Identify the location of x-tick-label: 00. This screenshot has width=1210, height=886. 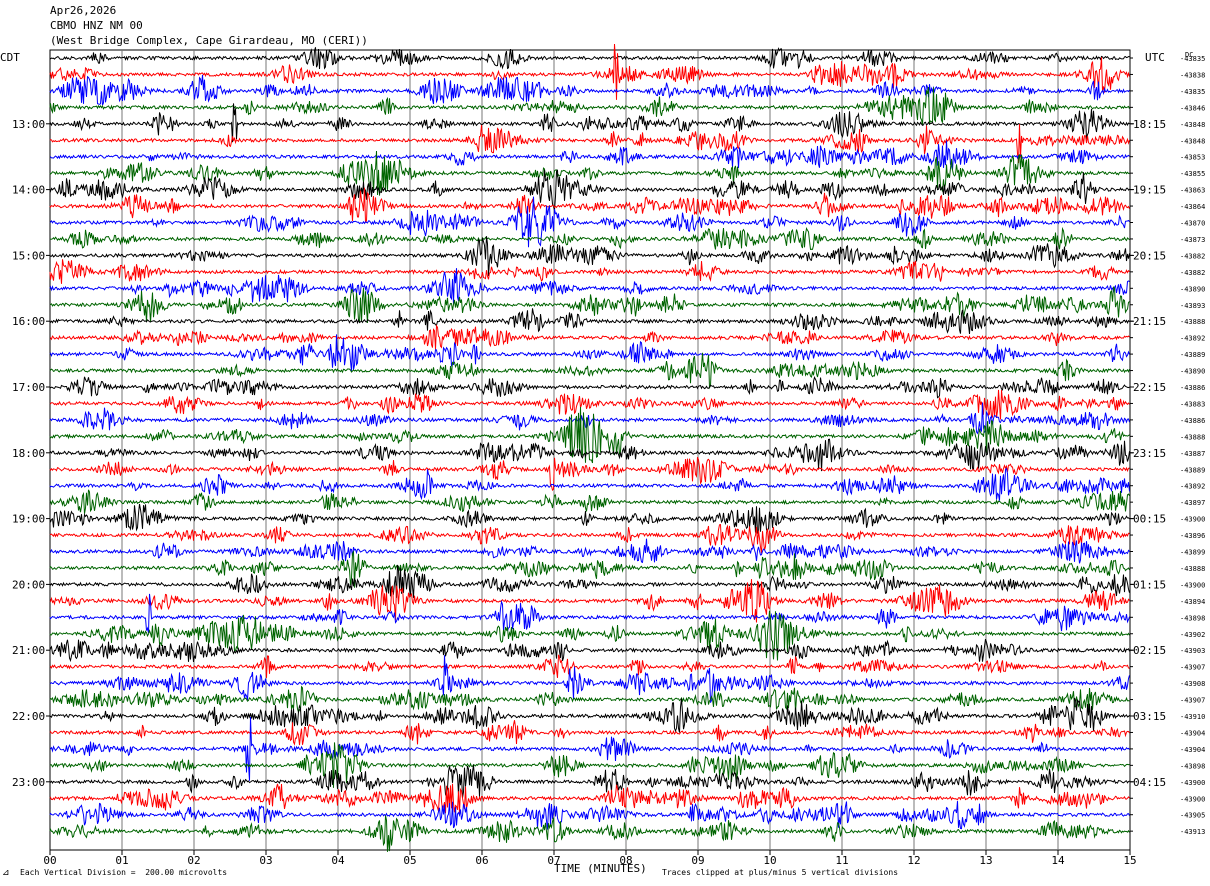
(49, 860).